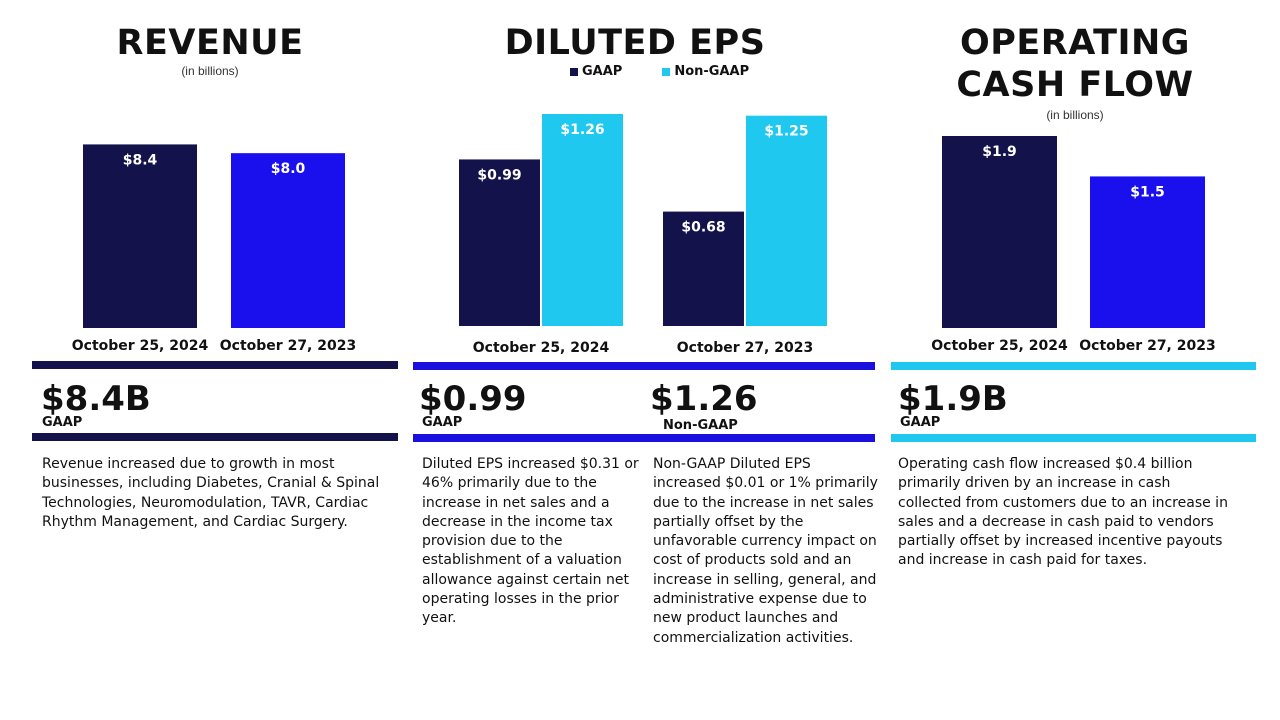  What do you see at coordinates (442, 422) in the screenshot?
I see `eps-headline-gaap-tag: GAAP` at bounding box center [442, 422].